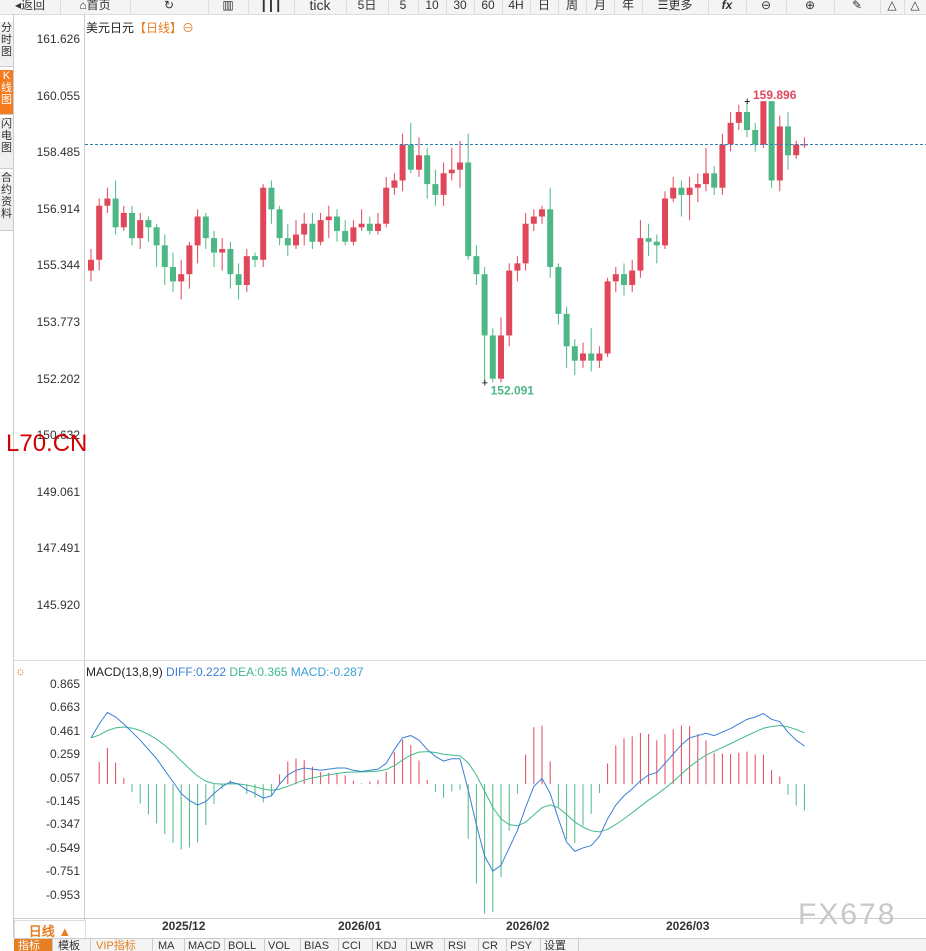 Image resolution: width=926 pixels, height=951 pixels. I want to click on tab-macd: MACD, so click(204, 945).